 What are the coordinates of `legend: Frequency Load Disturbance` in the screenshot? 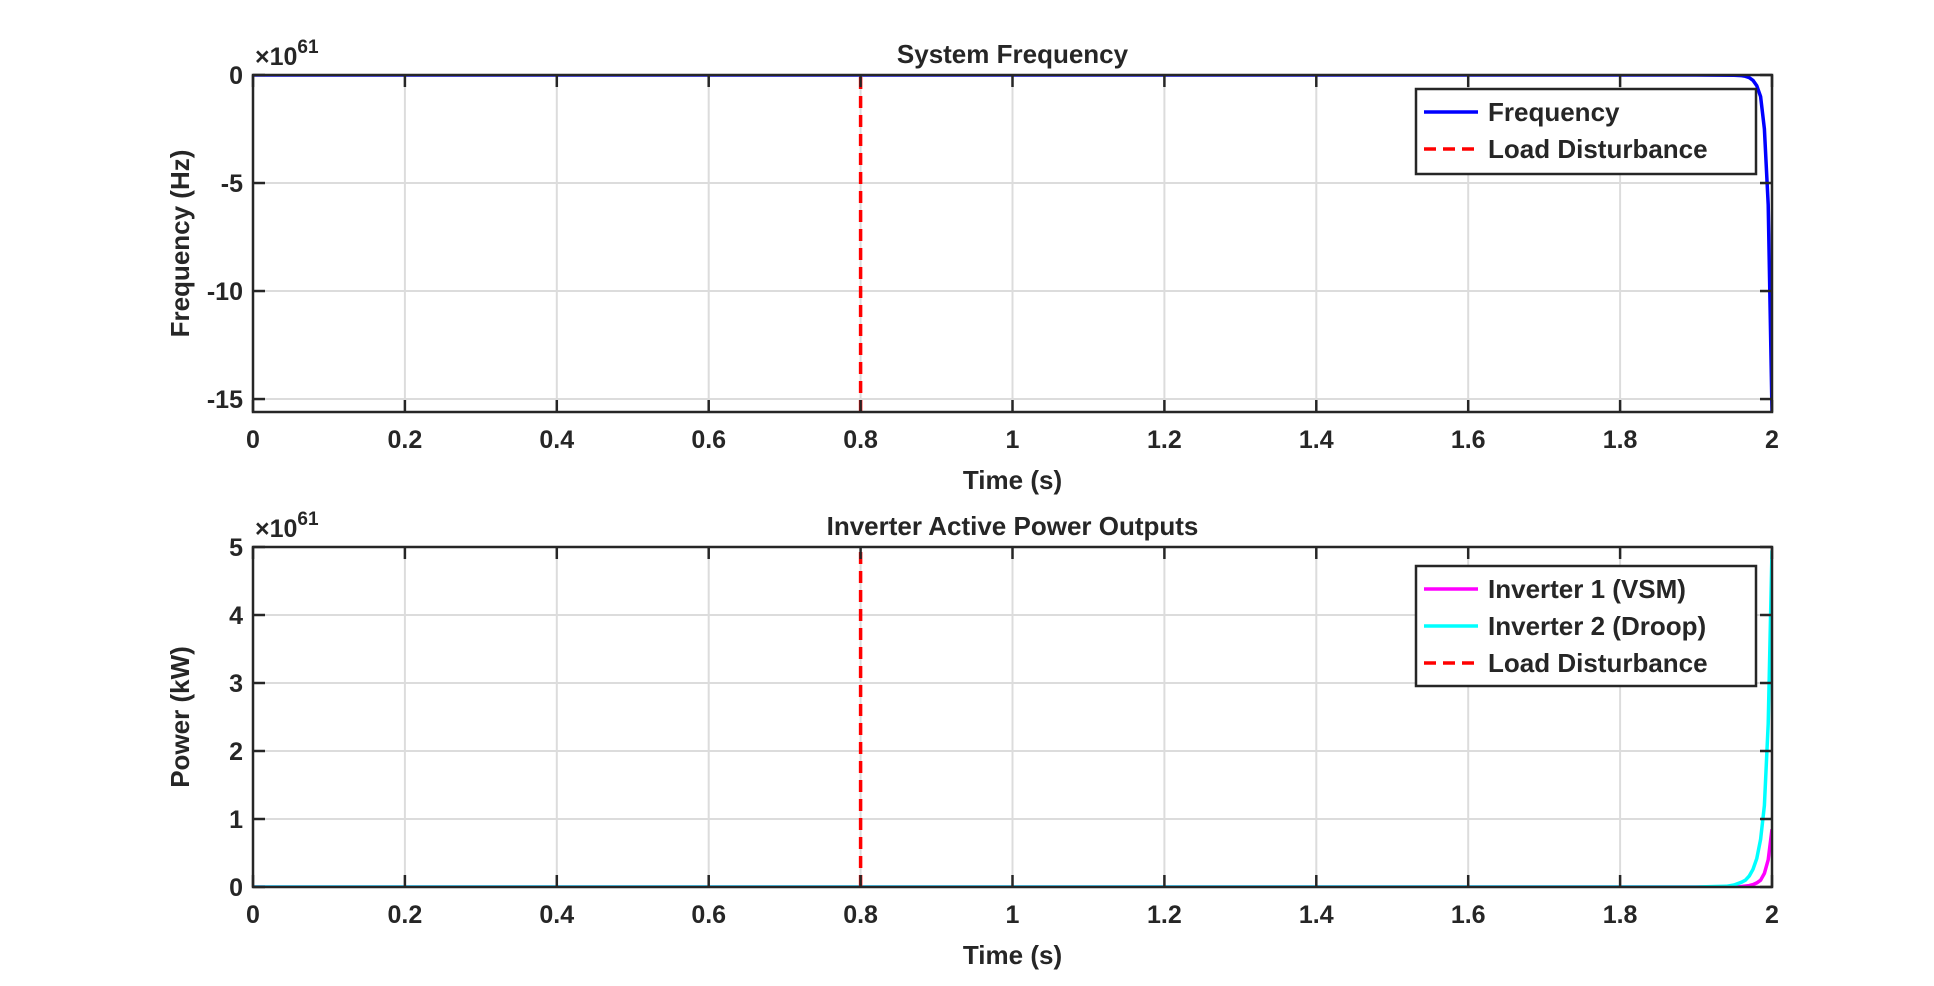 It's located at (1586, 131).